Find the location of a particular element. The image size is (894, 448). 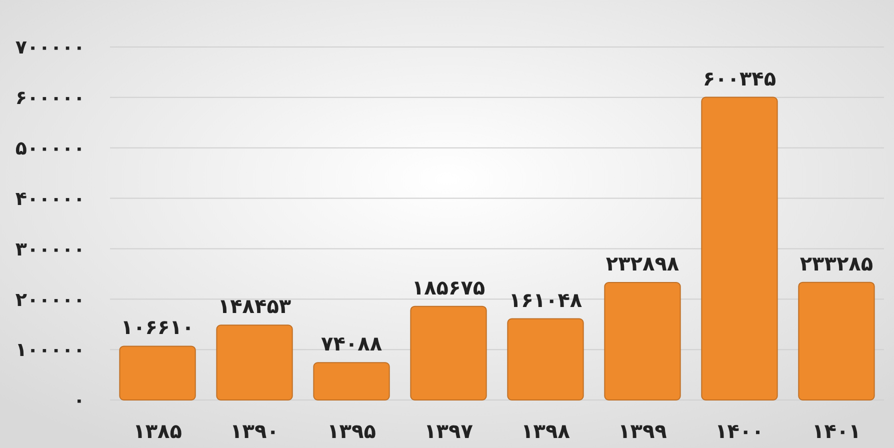

x-tick-label: ۱۴۰۱ is located at coordinates (836, 431).